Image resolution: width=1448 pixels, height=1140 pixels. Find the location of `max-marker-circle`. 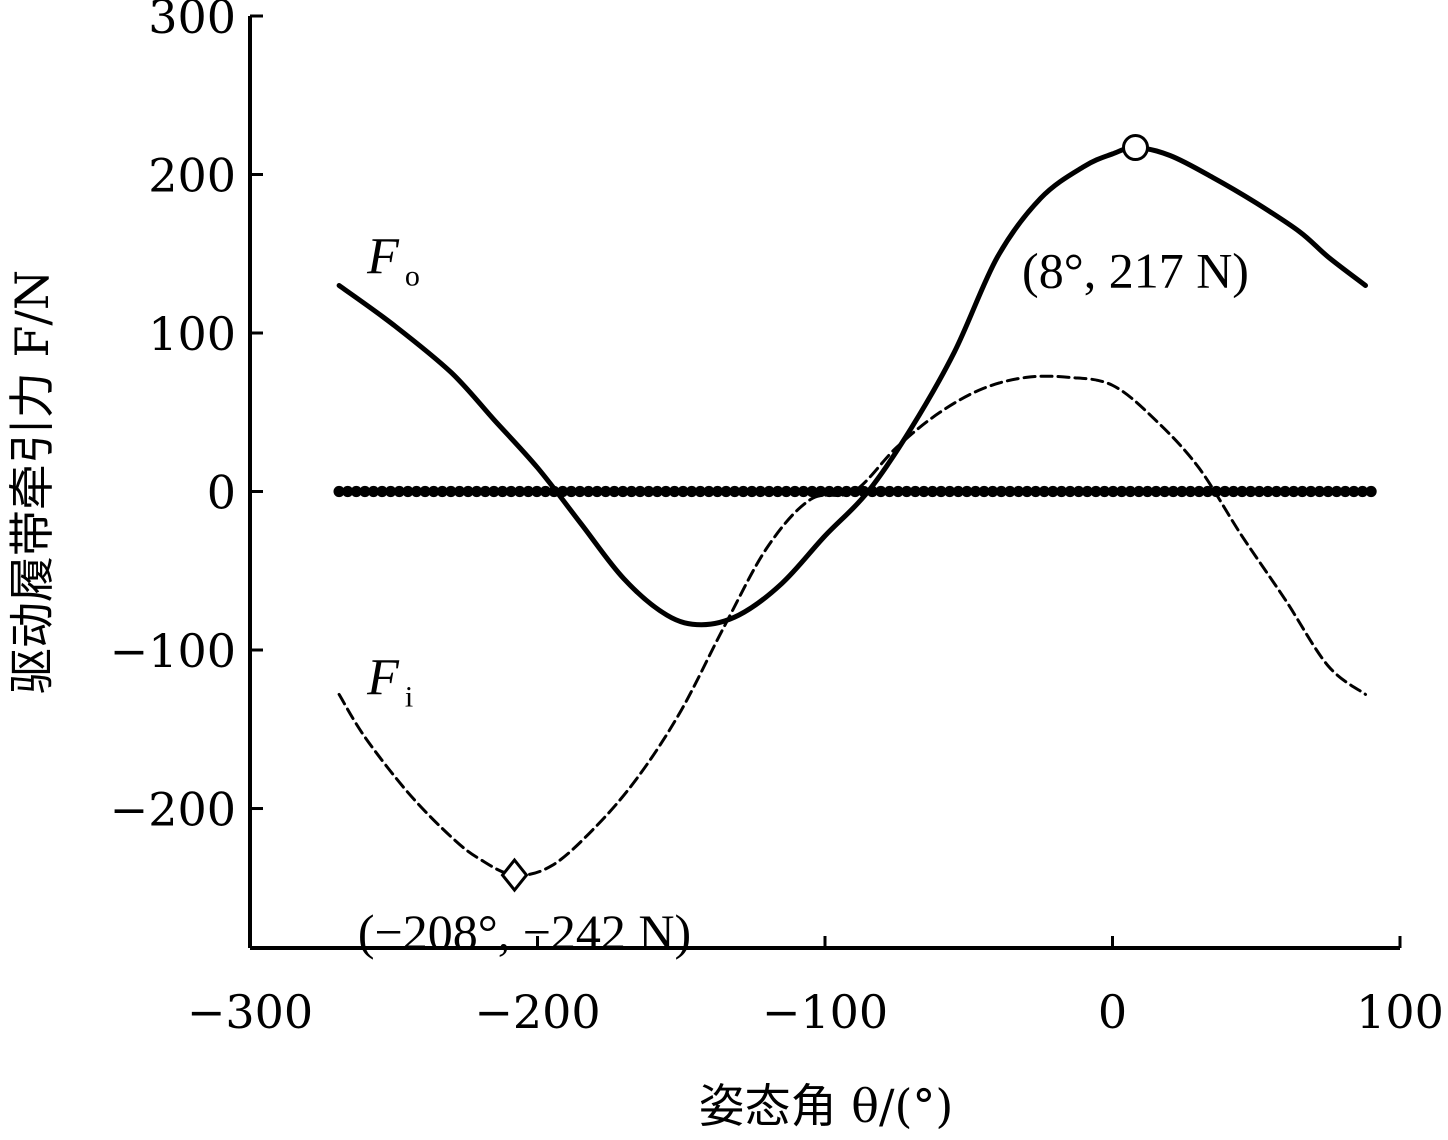

max-marker-circle is located at coordinates (1135, 148).